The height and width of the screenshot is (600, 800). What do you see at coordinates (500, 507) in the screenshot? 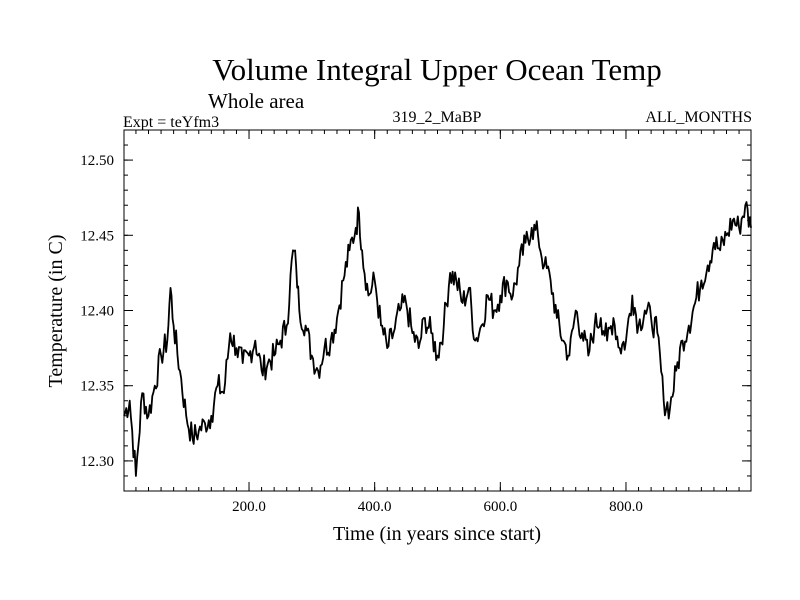
I see `x-tick-label: 600.0` at bounding box center [500, 507].